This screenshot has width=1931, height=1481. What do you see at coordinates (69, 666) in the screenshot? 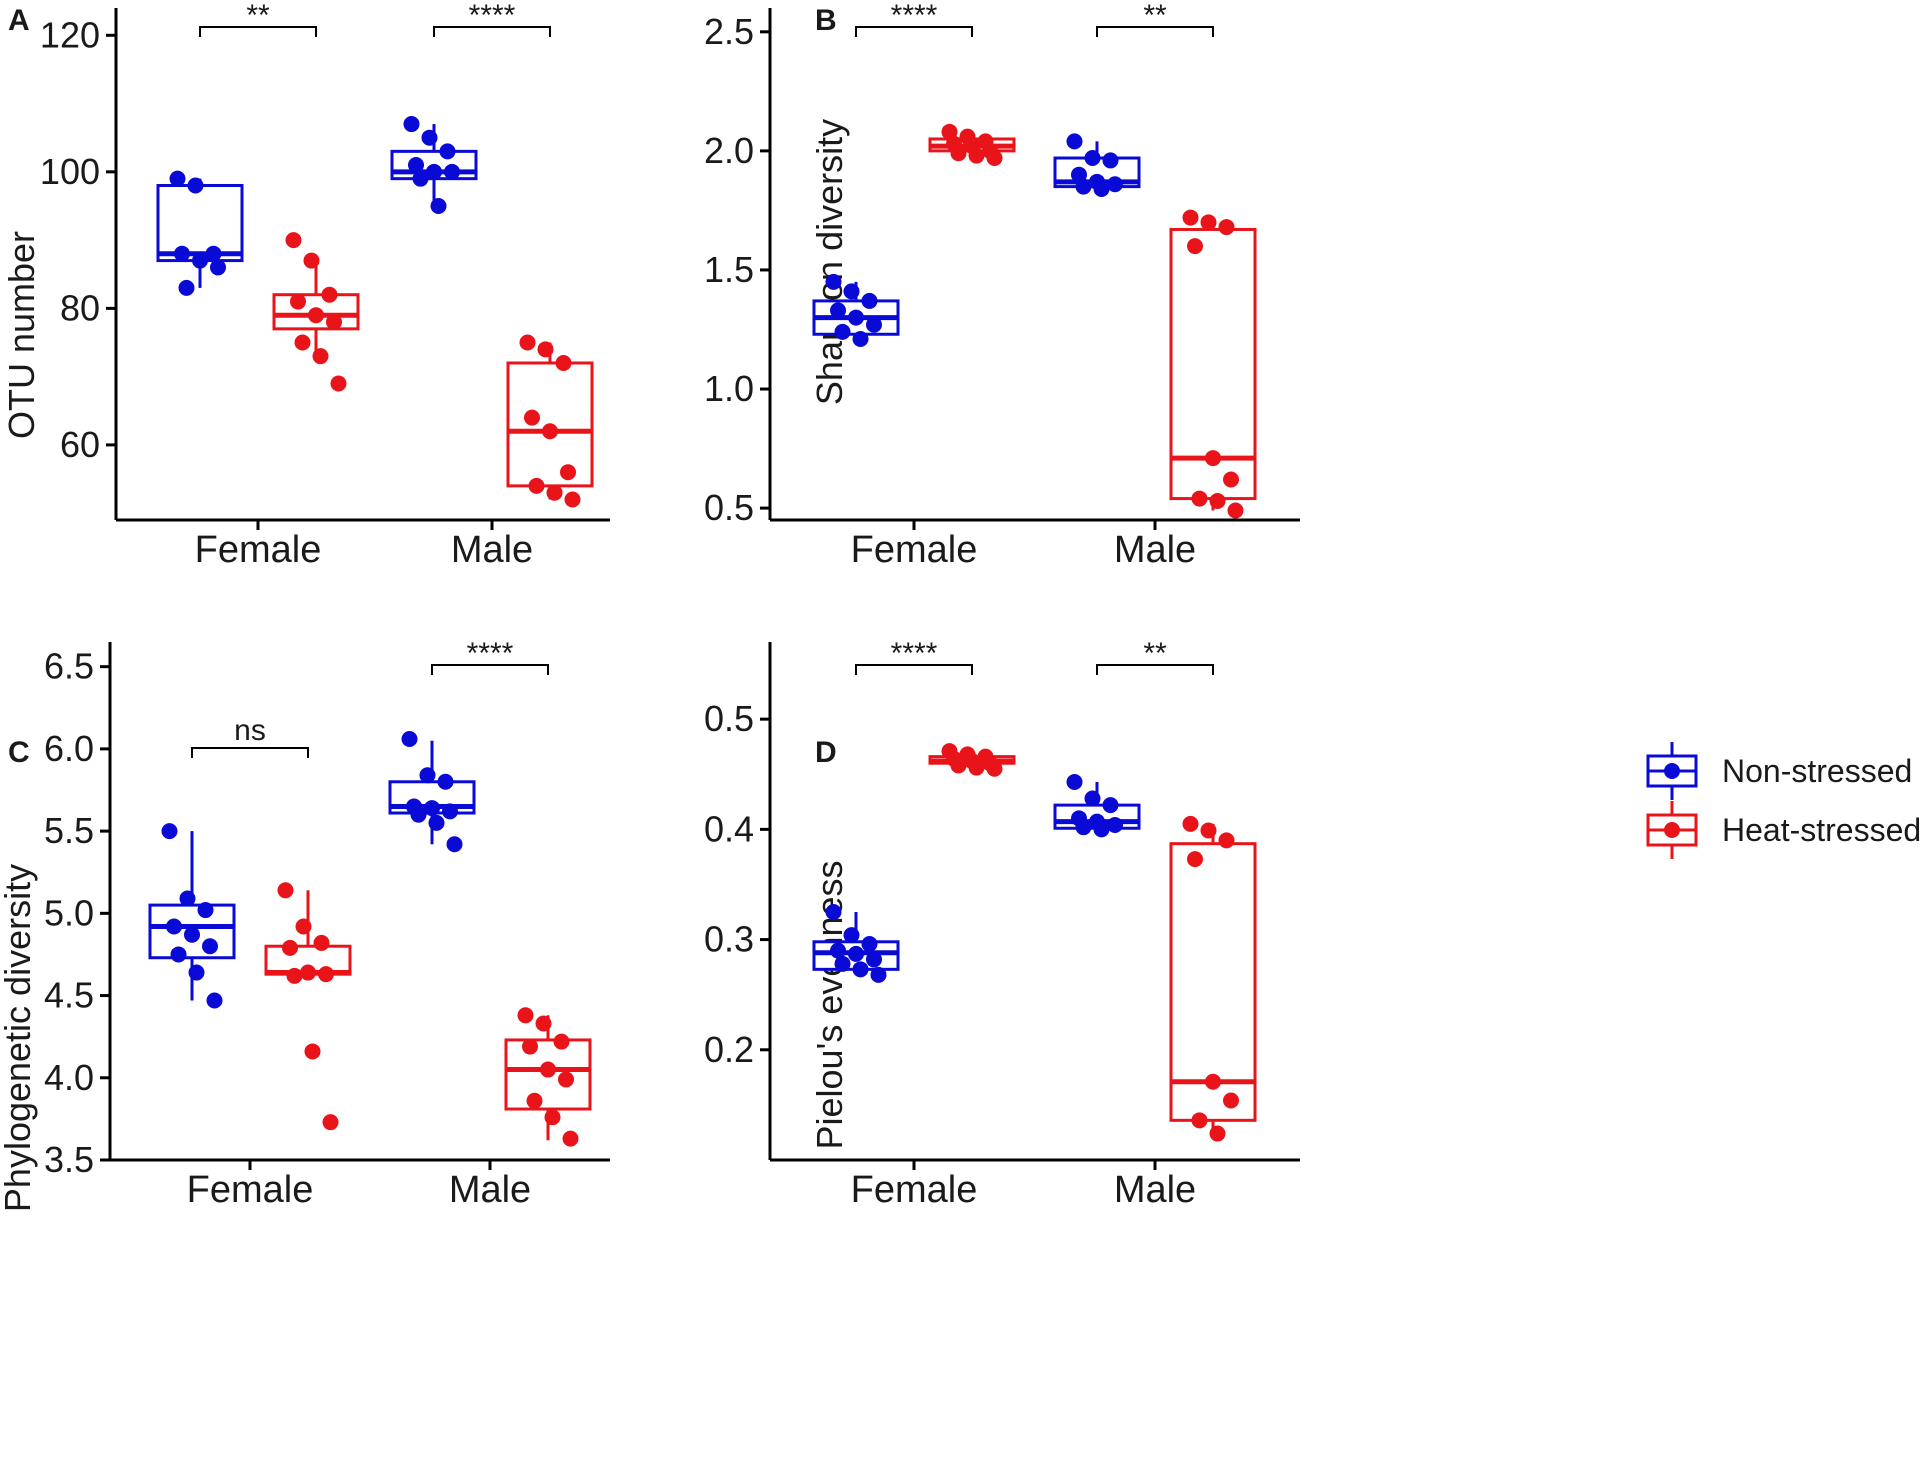
I see `y-tick-label: 6.5` at bounding box center [69, 666].